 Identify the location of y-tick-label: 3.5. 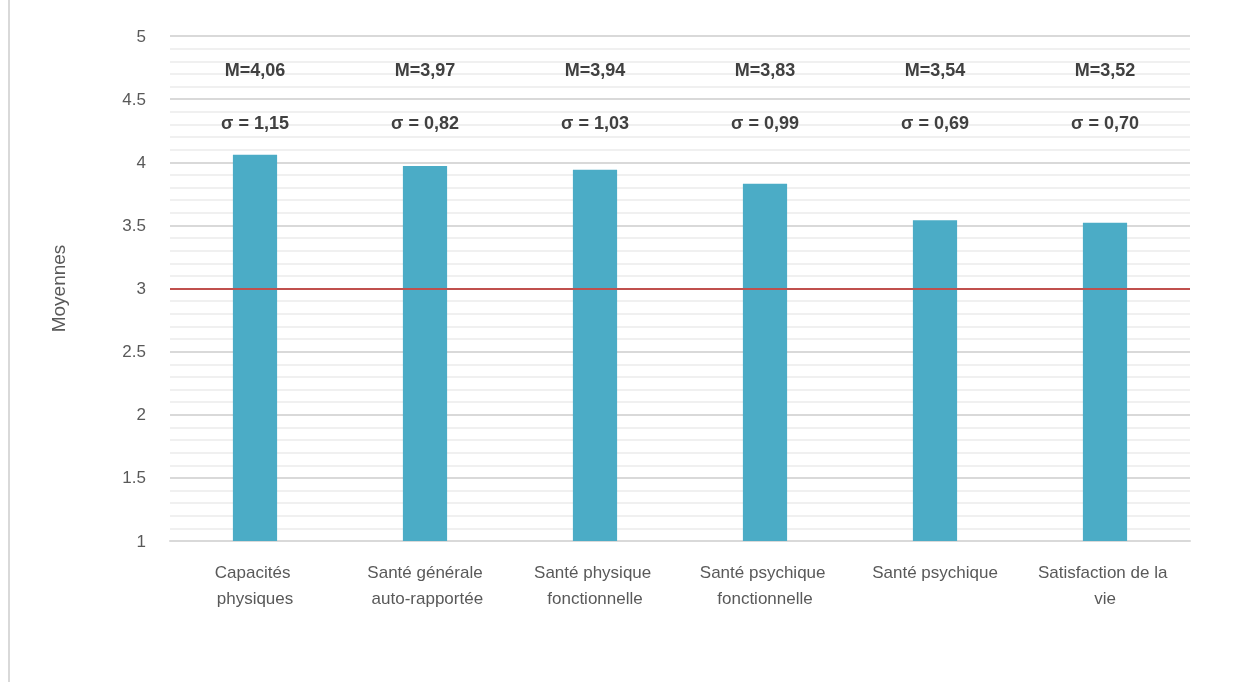
(134, 225).